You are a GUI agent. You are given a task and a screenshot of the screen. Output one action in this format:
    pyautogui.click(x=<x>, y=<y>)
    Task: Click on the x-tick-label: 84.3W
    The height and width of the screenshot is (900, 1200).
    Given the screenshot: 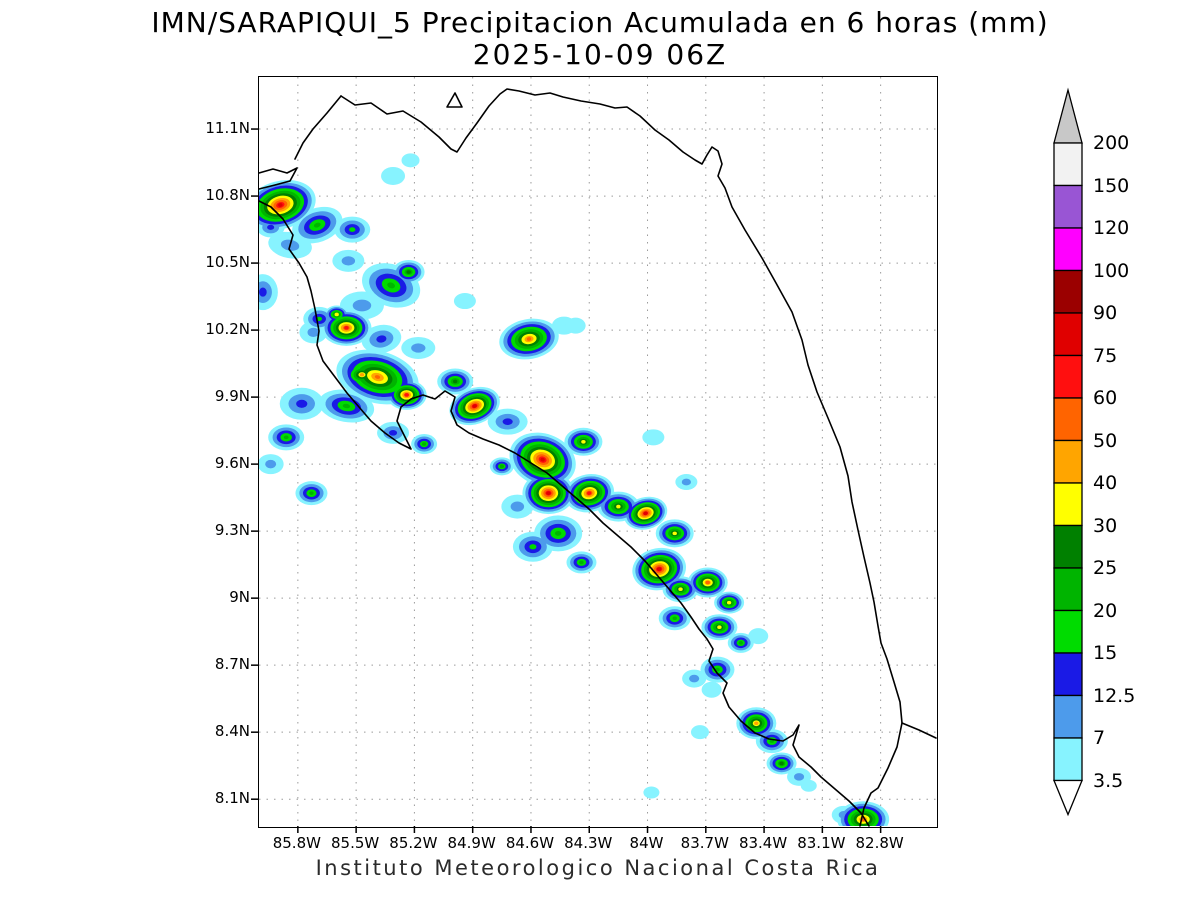 What is the action you would take?
    pyautogui.click(x=588, y=843)
    